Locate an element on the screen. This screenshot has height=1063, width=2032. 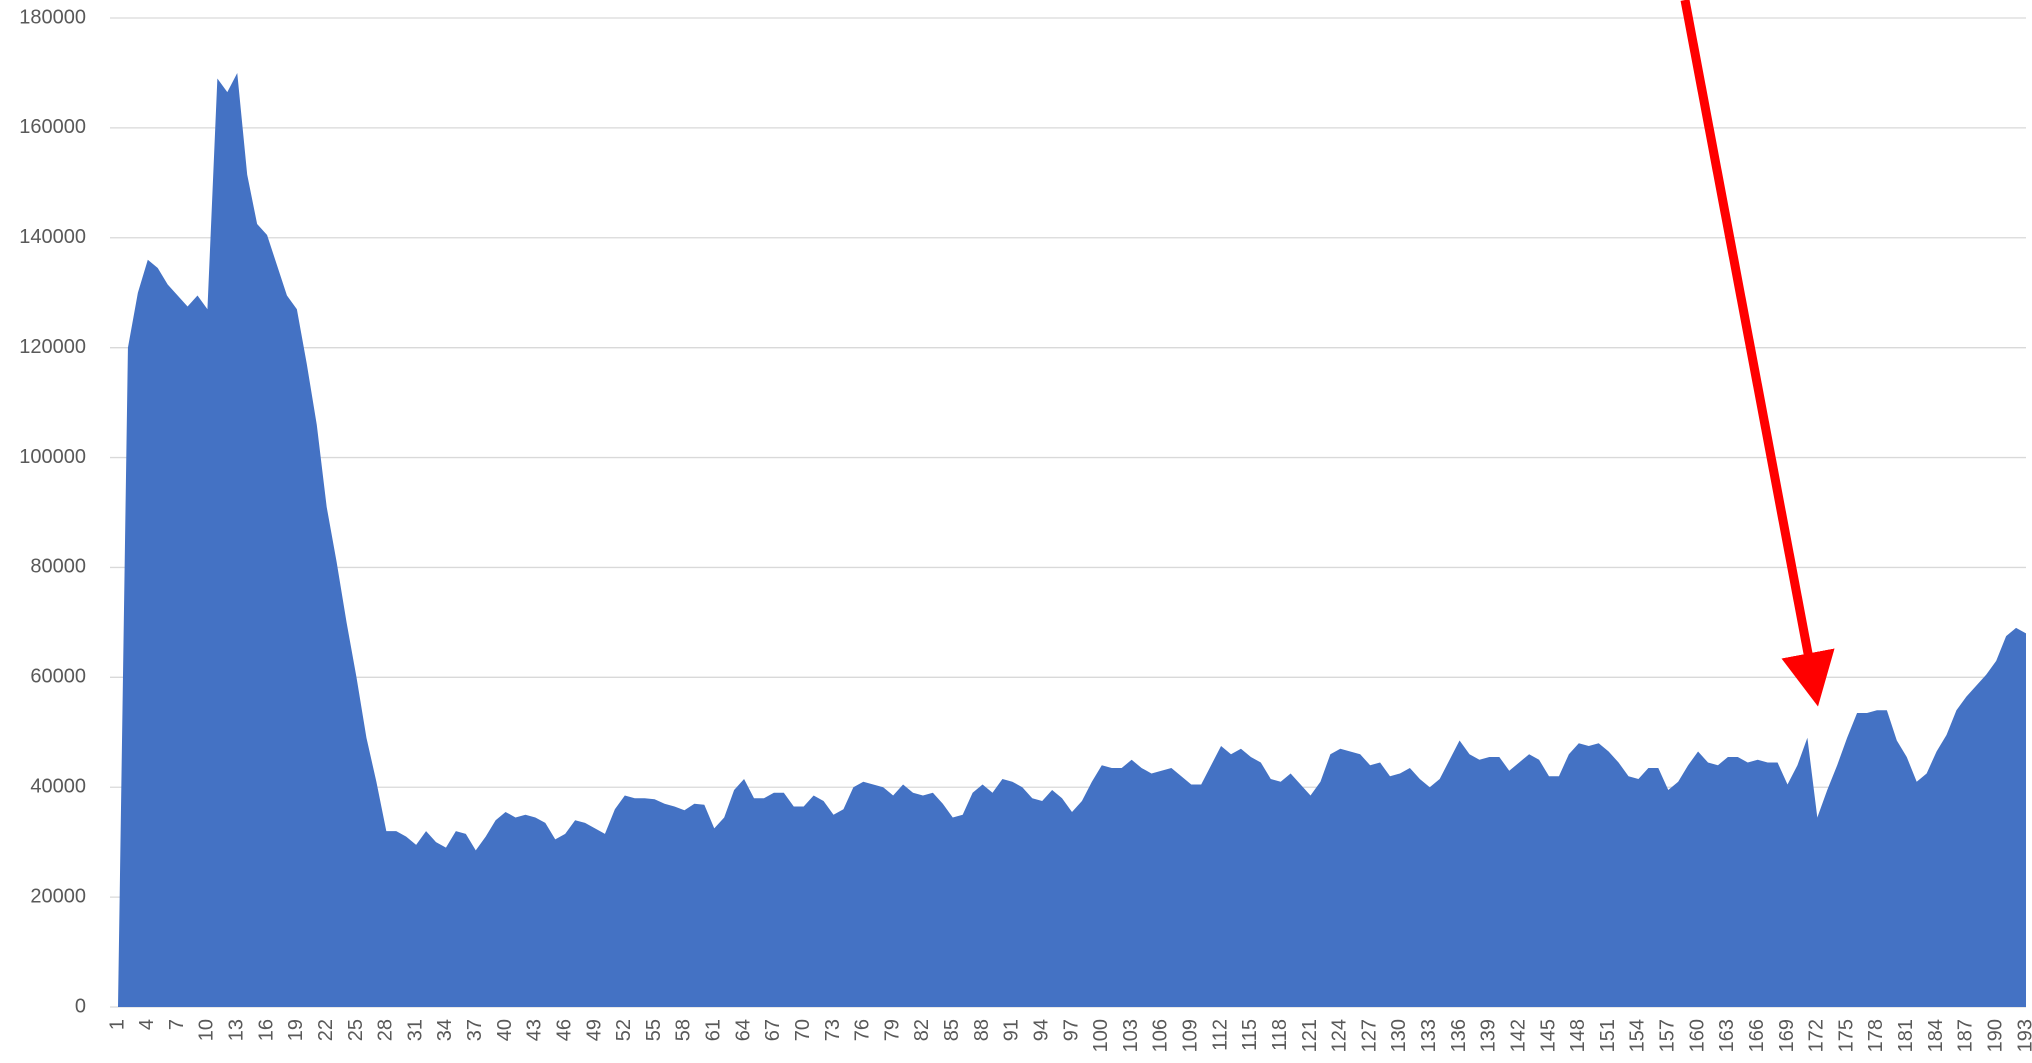
x-tick-label: 178 is located at coordinates (1876, 1035).